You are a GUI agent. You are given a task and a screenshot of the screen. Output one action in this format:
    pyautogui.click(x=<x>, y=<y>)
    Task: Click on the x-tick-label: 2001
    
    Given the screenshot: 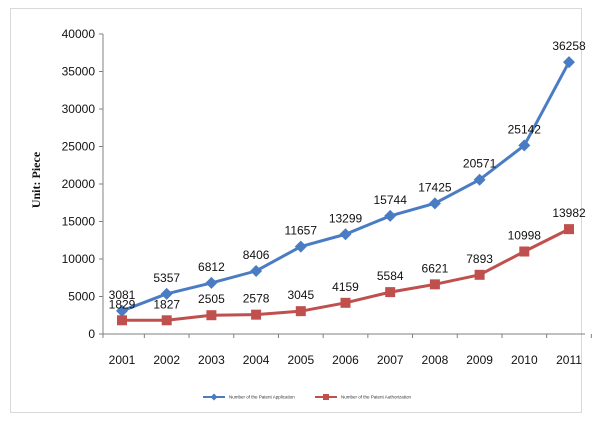 What is the action you would take?
    pyautogui.click(x=122, y=360)
    